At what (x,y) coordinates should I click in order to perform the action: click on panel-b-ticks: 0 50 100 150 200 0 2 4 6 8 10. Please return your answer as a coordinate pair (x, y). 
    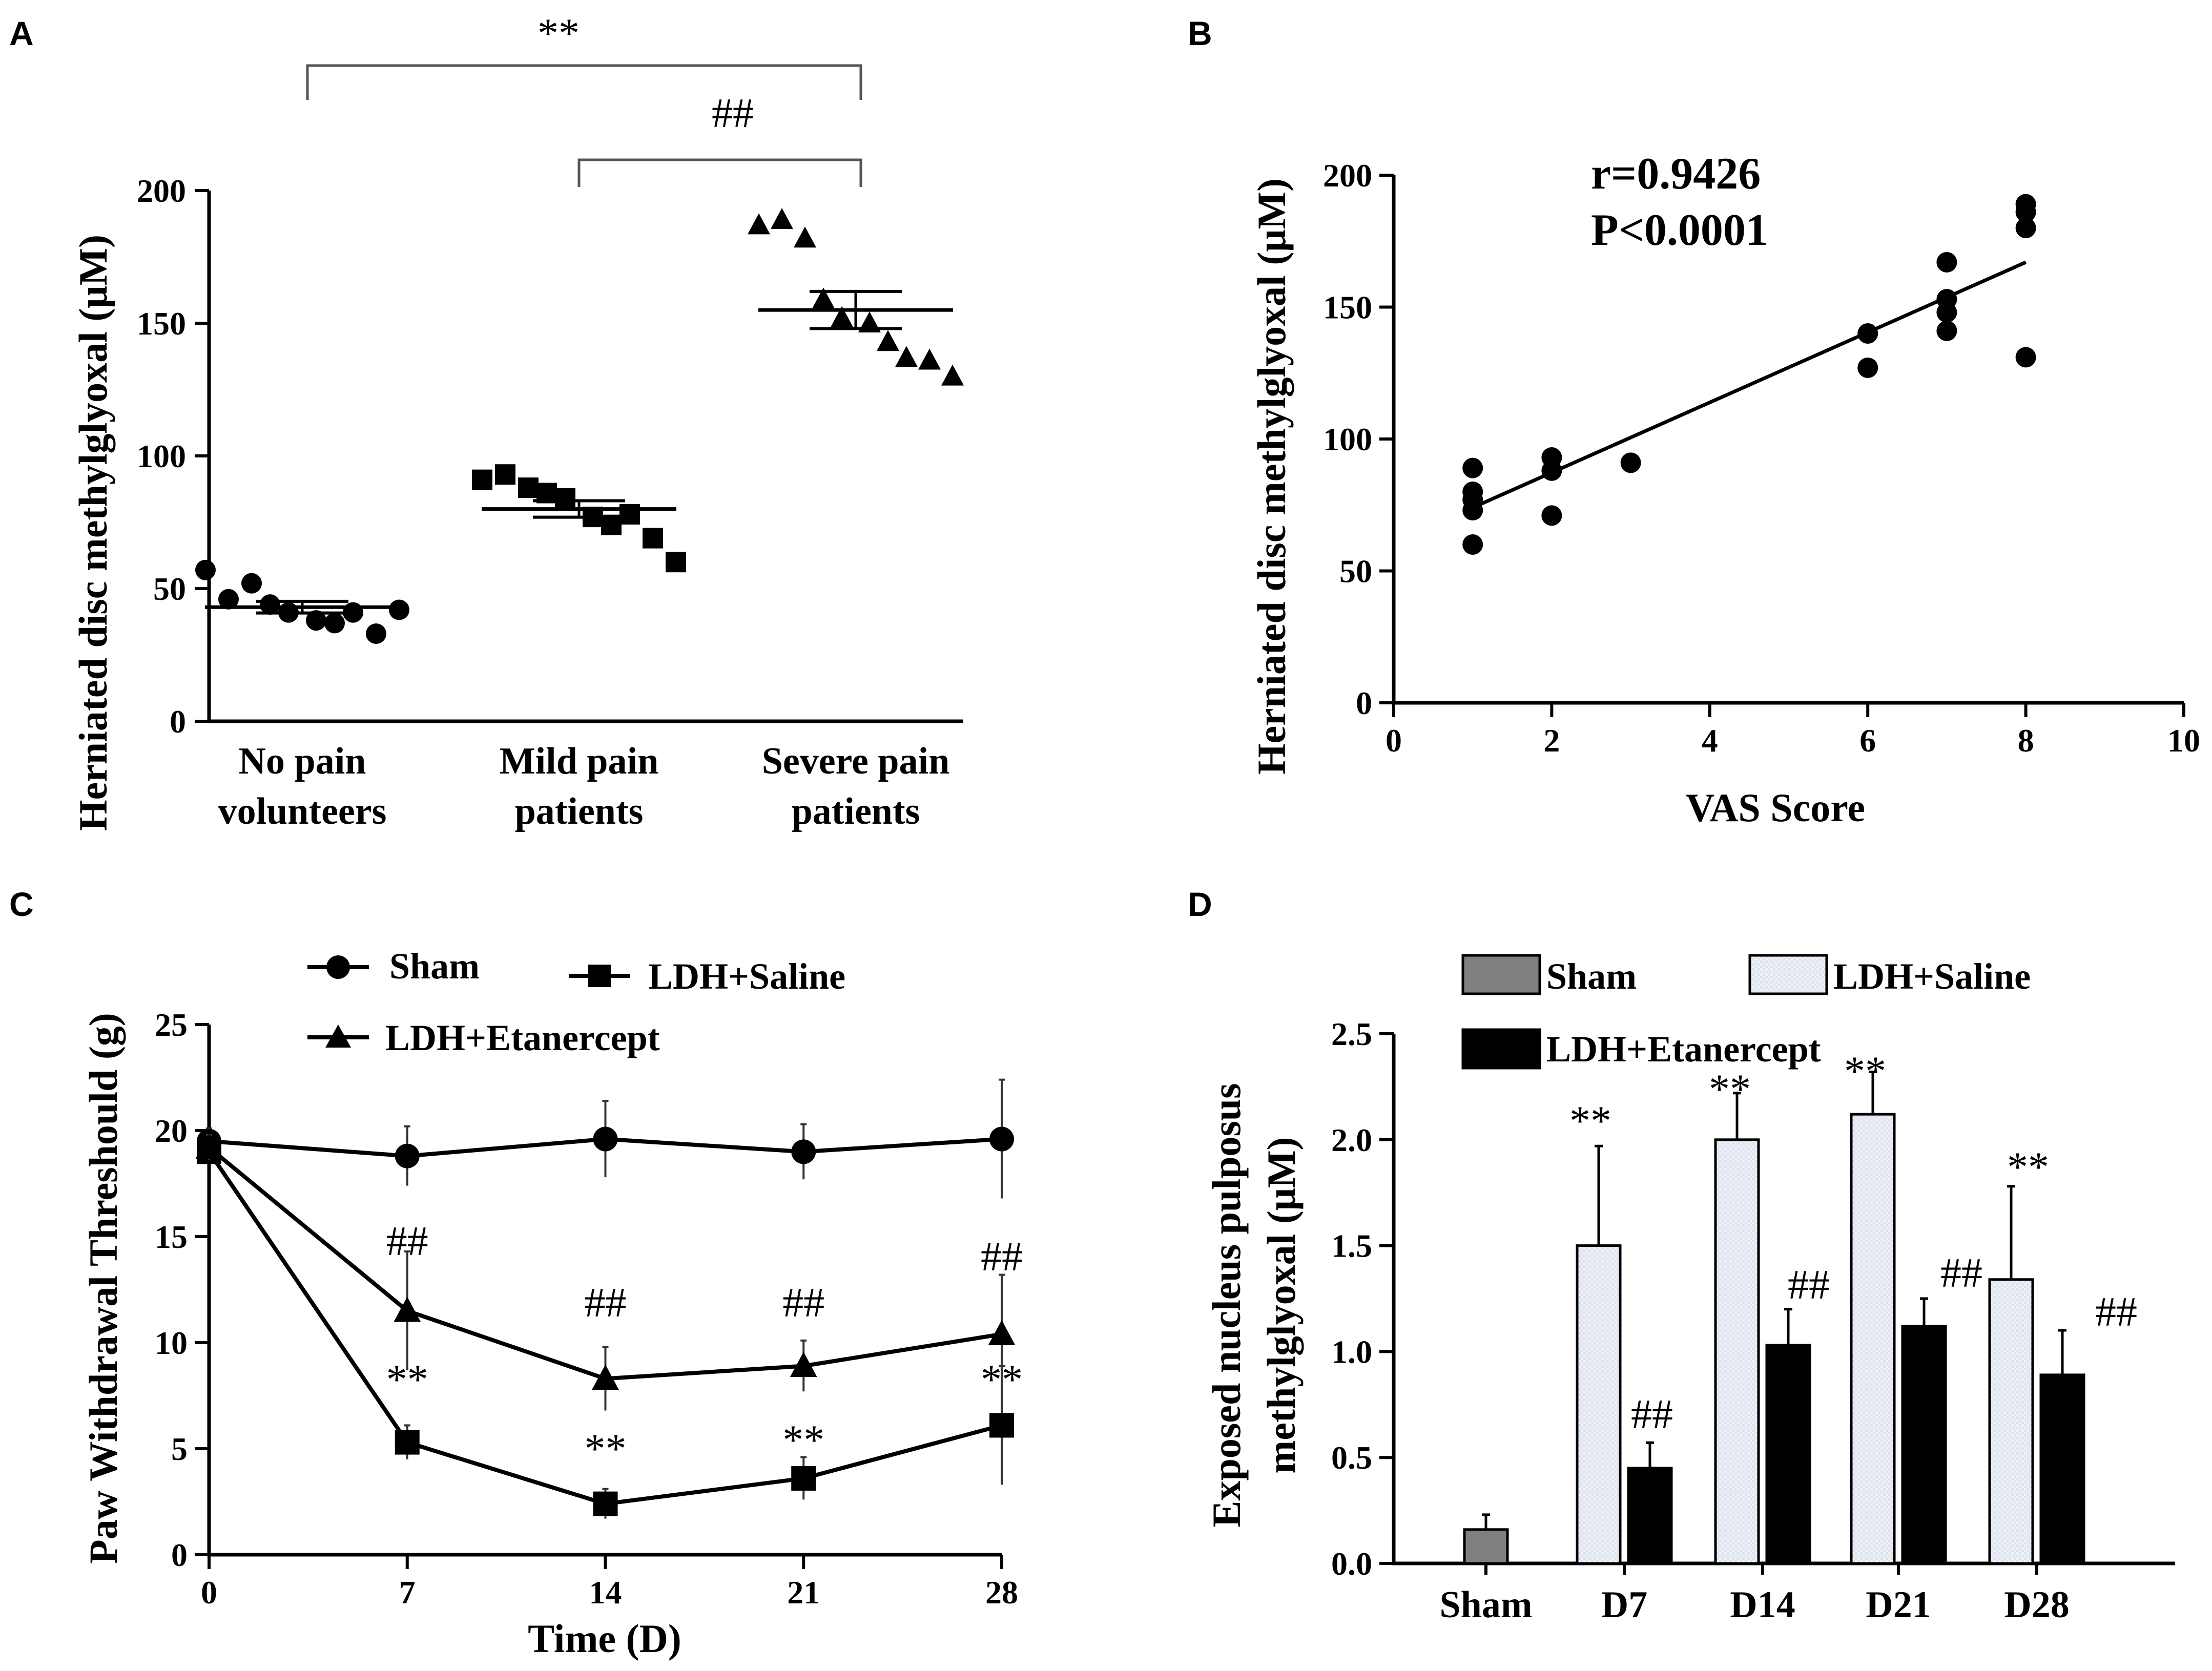
    Looking at the image, I should click on (1761, 458).